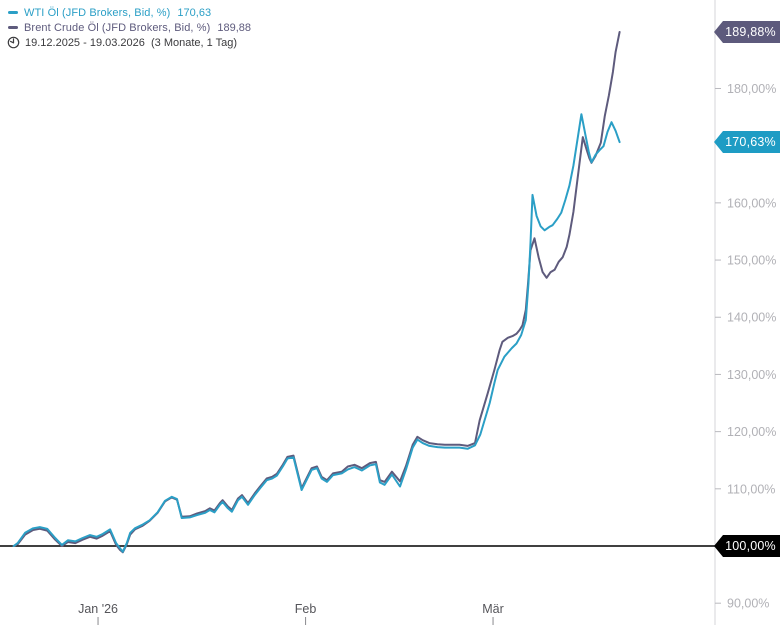 The width and height of the screenshot is (780, 625). What do you see at coordinates (751, 375) in the screenshot?
I see `y-tick-label: 130,00%` at bounding box center [751, 375].